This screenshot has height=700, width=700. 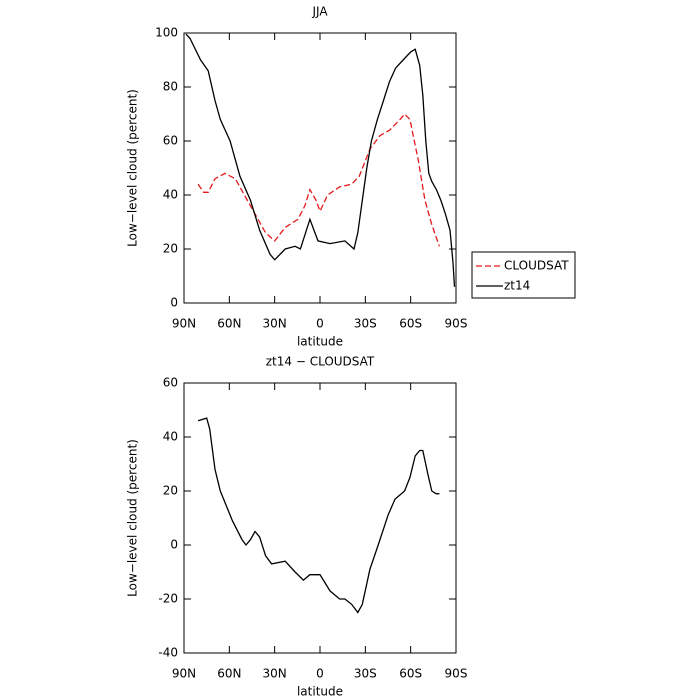 I want to click on legend-label: CLOUDSAT, so click(x=536, y=266).